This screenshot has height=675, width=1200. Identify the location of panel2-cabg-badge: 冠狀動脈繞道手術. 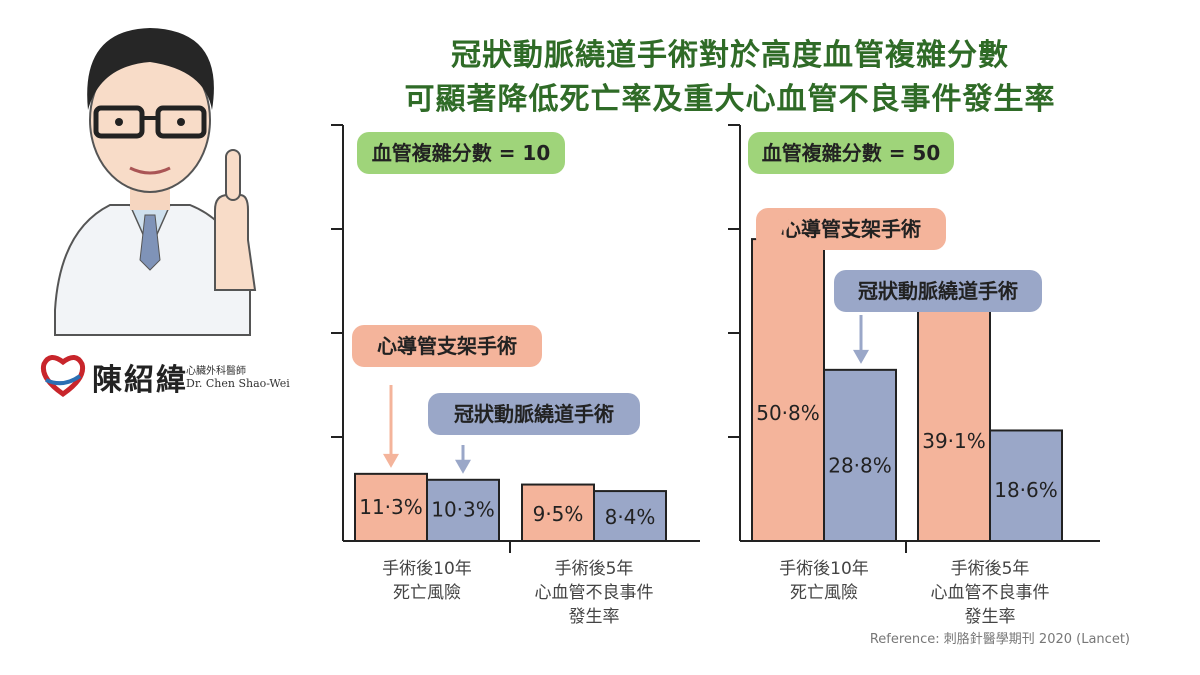
(938, 291).